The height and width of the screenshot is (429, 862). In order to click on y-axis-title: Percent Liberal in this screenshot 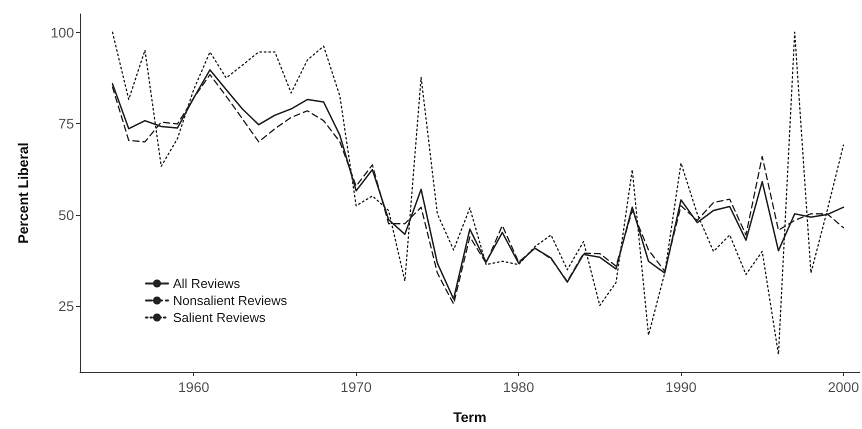, I will do `click(23, 193)`.